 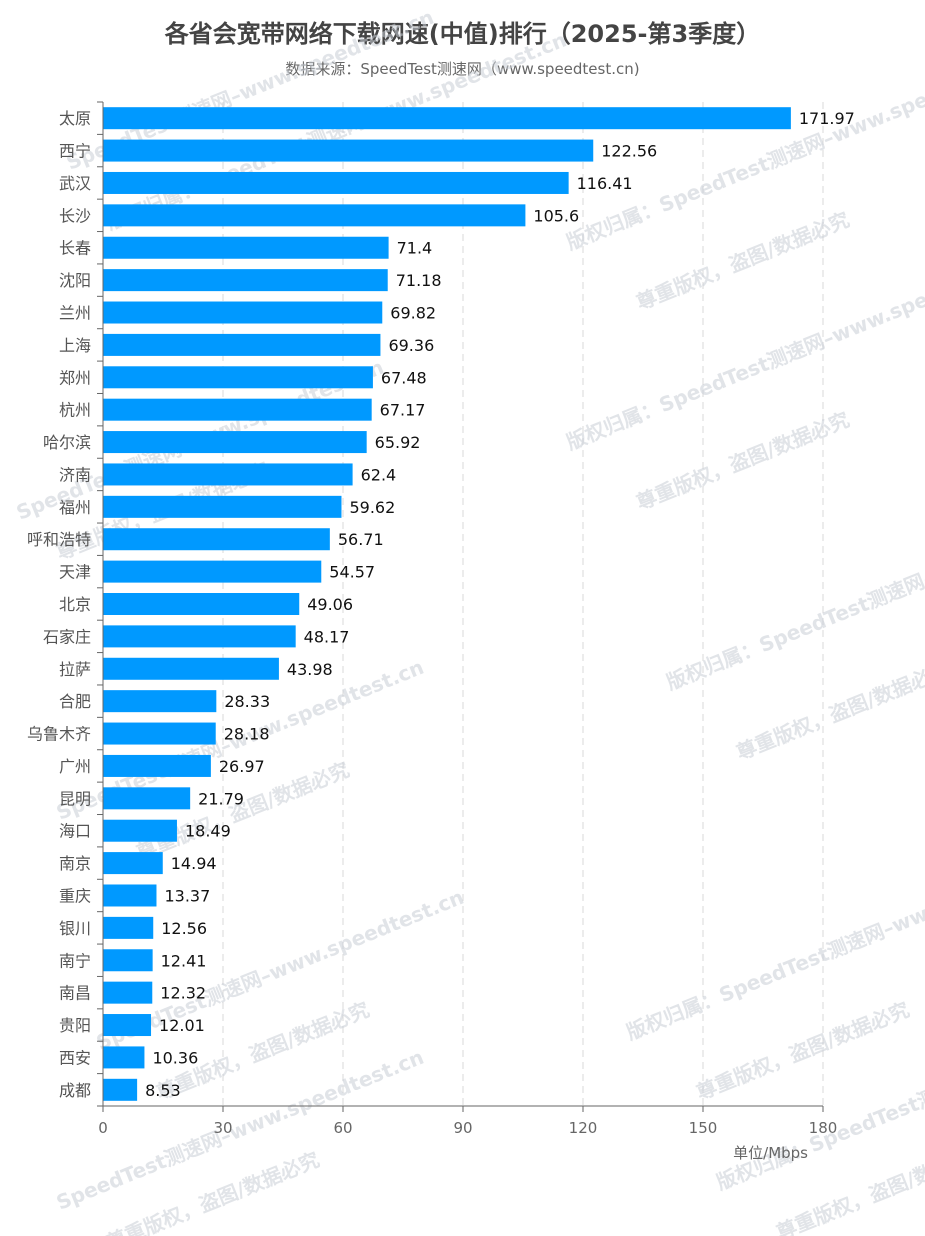 What do you see at coordinates (372, 507) in the screenshot?
I see `value-label: 59.62` at bounding box center [372, 507].